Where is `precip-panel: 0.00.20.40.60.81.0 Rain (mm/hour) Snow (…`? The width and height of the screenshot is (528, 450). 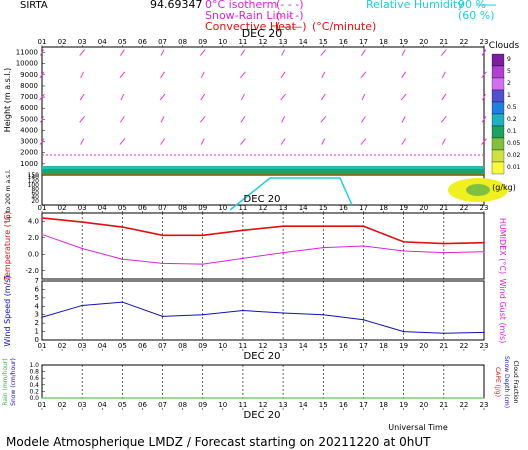 precip-panel: 0.00.20.40.60.81.0 Rain (mm/hour) Snow (… is located at coordinates (260, 382).